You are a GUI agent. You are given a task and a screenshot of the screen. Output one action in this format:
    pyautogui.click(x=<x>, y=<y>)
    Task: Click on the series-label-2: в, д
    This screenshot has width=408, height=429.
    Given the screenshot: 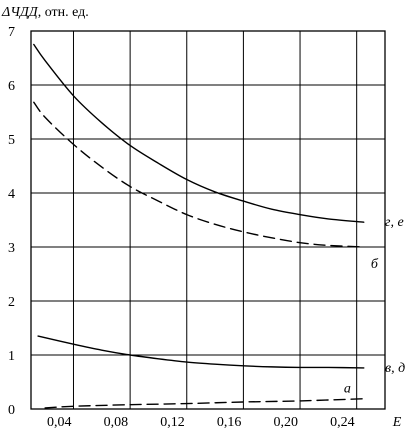 What is the action you would take?
    pyautogui.click(x=395, y=368)
    